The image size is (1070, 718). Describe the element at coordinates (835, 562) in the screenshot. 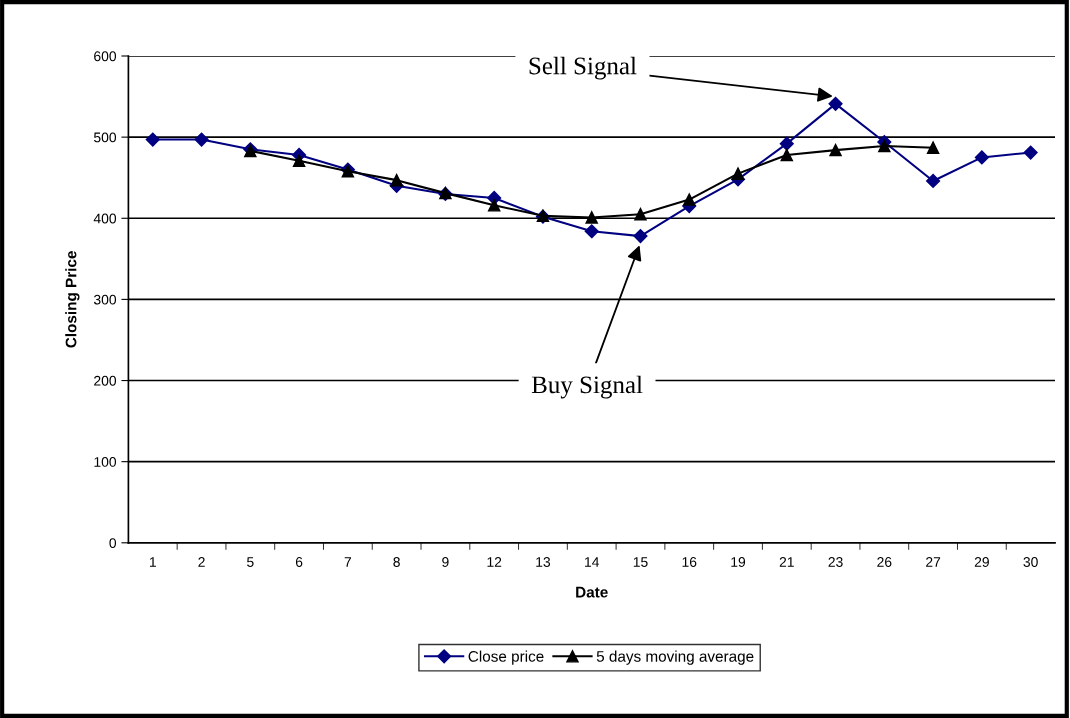

I see `x-tick-label: 23` at that location.